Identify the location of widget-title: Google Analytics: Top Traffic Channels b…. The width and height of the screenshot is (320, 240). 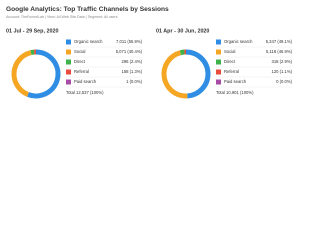
(87, 9).